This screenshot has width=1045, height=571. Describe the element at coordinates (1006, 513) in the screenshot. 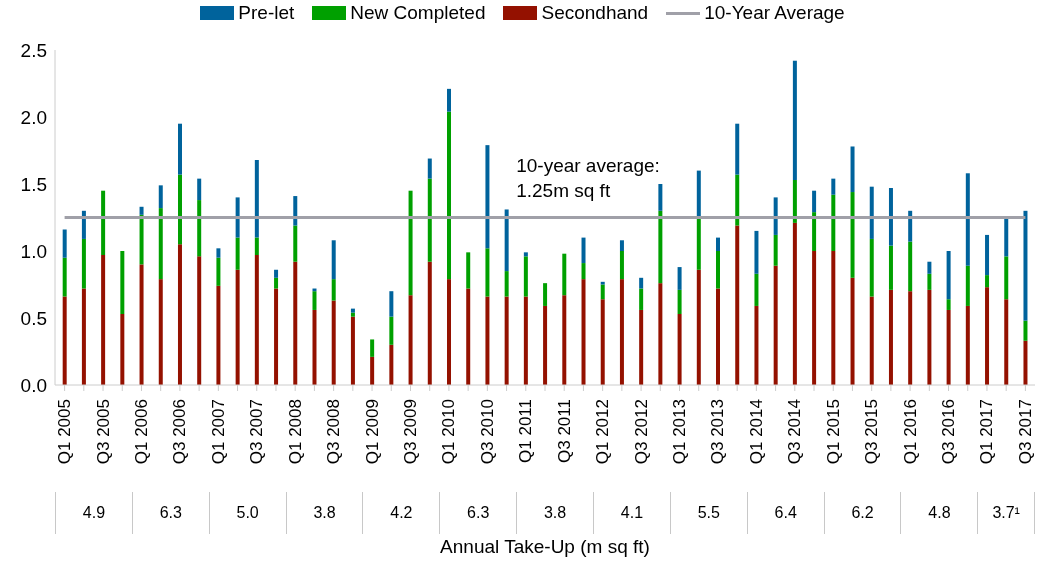

I see `text: 3.7¹` at that location.